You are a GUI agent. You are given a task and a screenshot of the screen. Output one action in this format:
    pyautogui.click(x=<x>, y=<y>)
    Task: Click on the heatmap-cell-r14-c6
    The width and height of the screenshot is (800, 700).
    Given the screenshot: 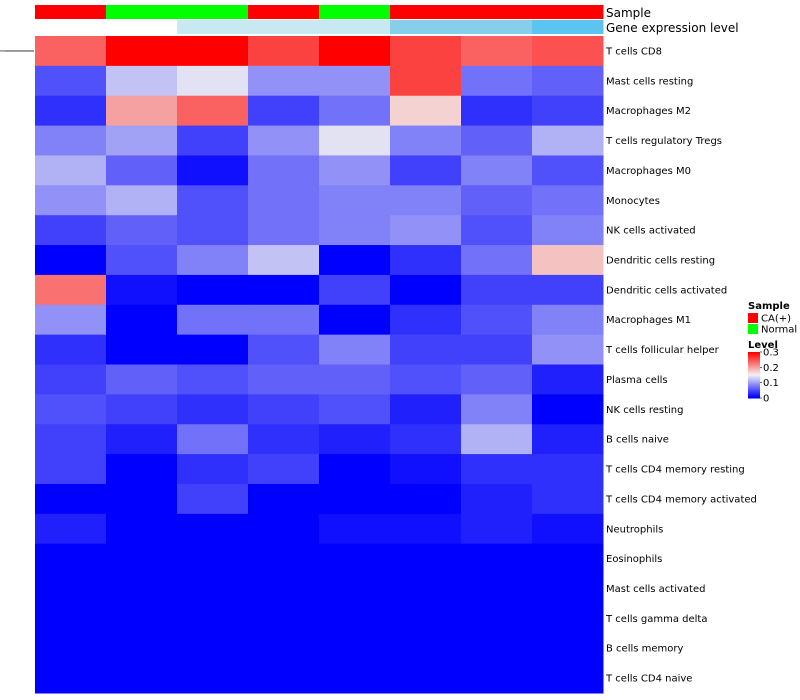 What is the action you would take?
    pyautogui.click(x=497, y=469)
    